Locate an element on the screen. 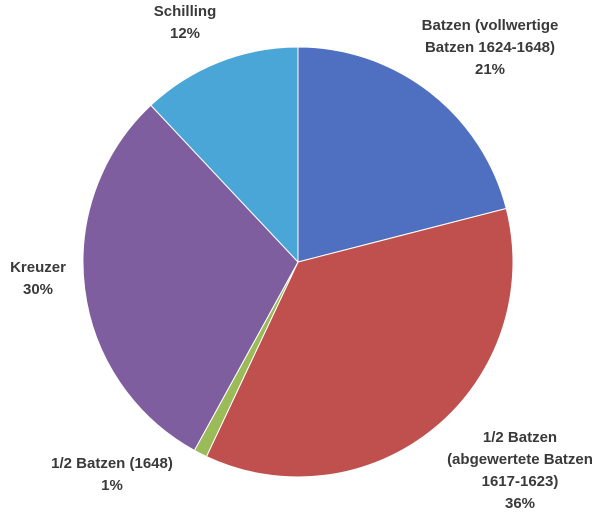  label-line: Batzen 1624-1648) is located at coordinates (490, 47).